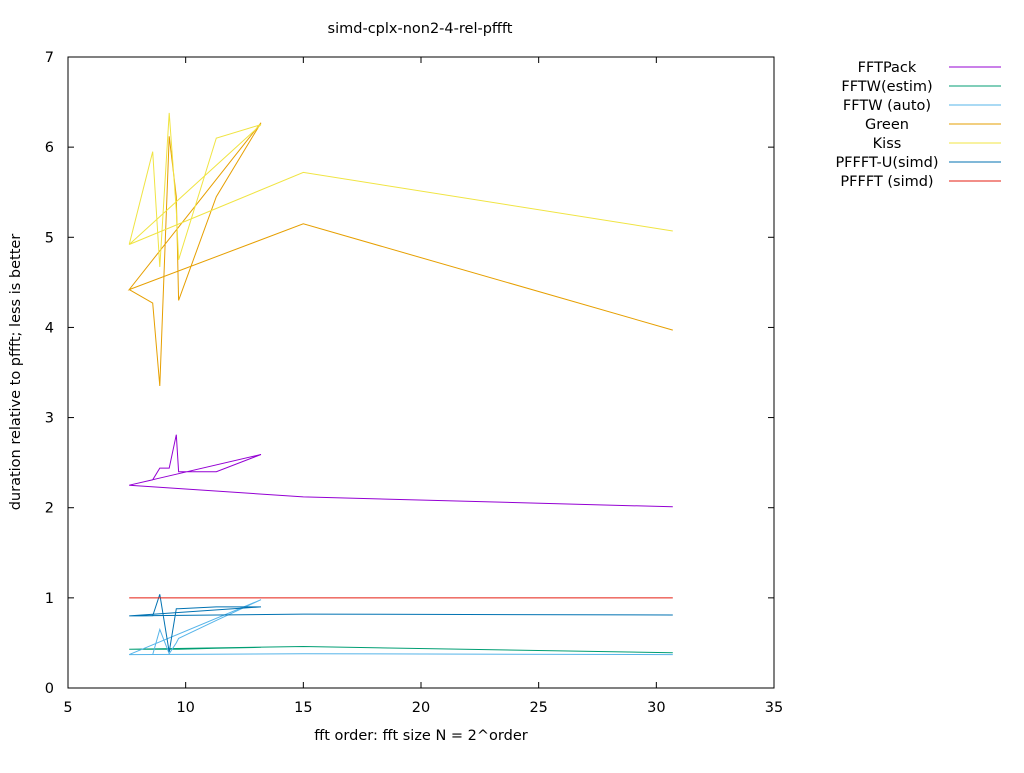 This screenshot has height=773, width=1024. Describe the element at coordinates (886, 163) in the screenshot. I see `legend-label: PFFFT-U(simd)` at that location.